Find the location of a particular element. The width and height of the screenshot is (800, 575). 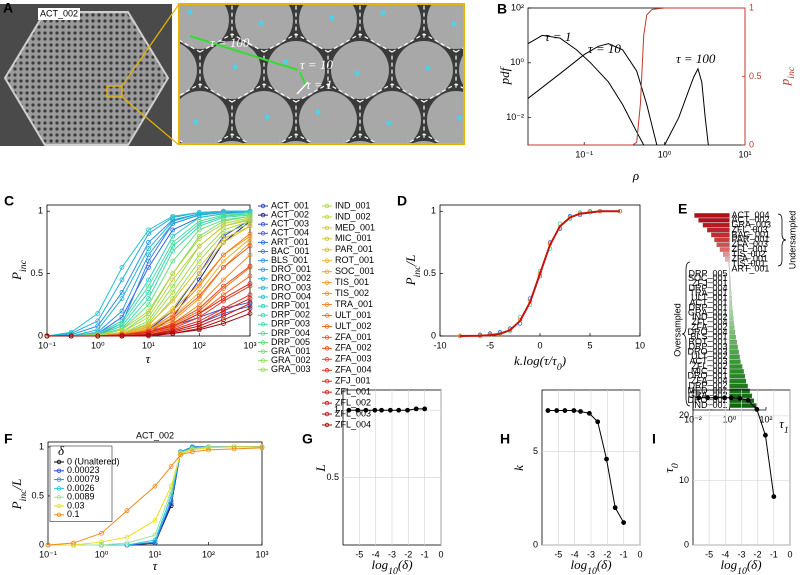

category-label: ZFL_004 is located at coordinates (709, 322).